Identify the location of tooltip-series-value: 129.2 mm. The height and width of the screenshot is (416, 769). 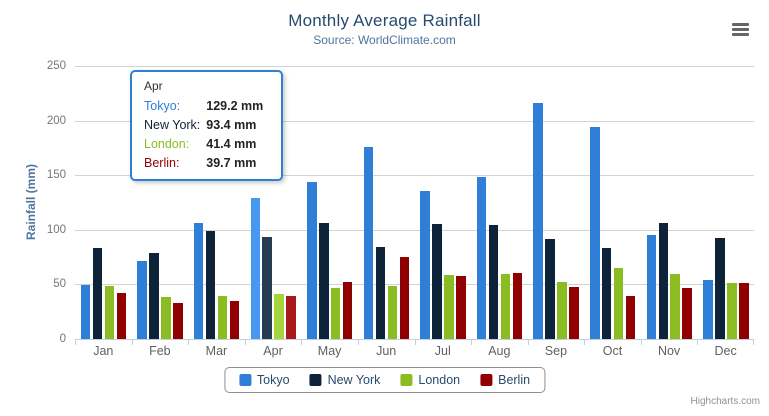
(235, 106).